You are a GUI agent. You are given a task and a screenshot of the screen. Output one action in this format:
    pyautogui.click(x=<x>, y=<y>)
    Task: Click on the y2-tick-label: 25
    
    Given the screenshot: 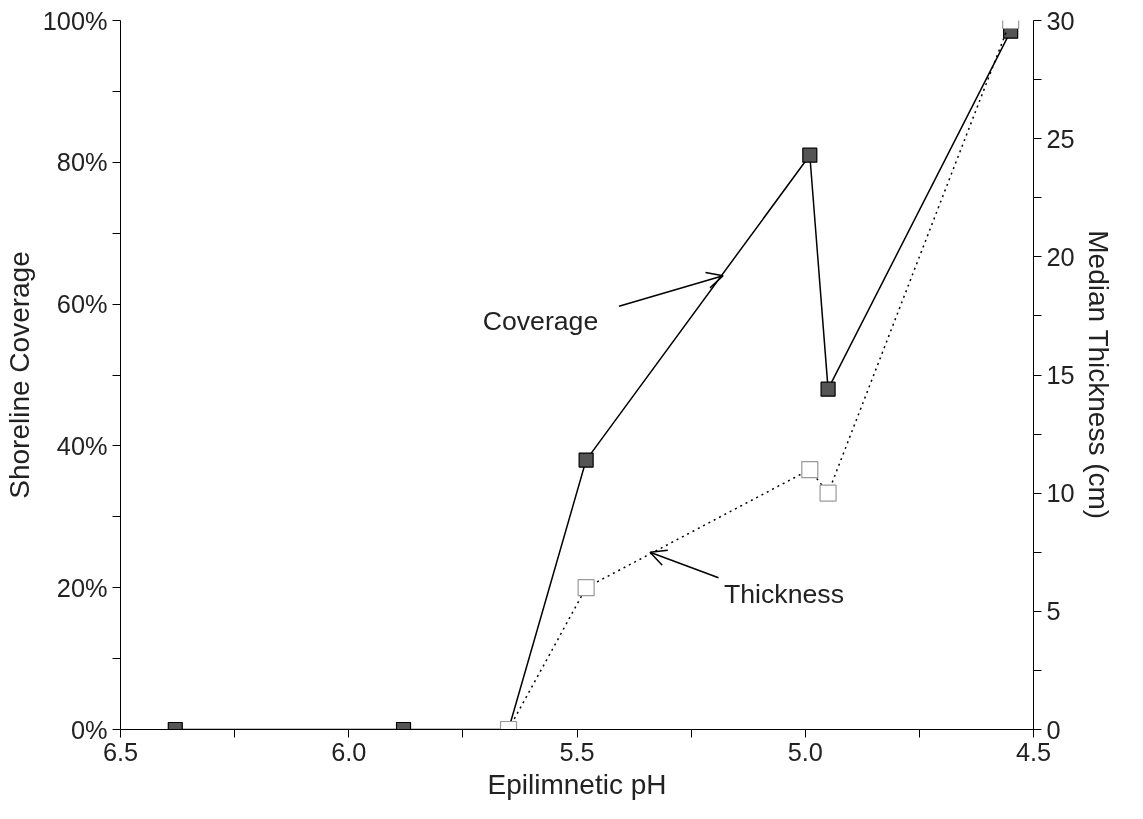 What is the action you would take?
    pyautogui.click(x=1060, y=138)
    